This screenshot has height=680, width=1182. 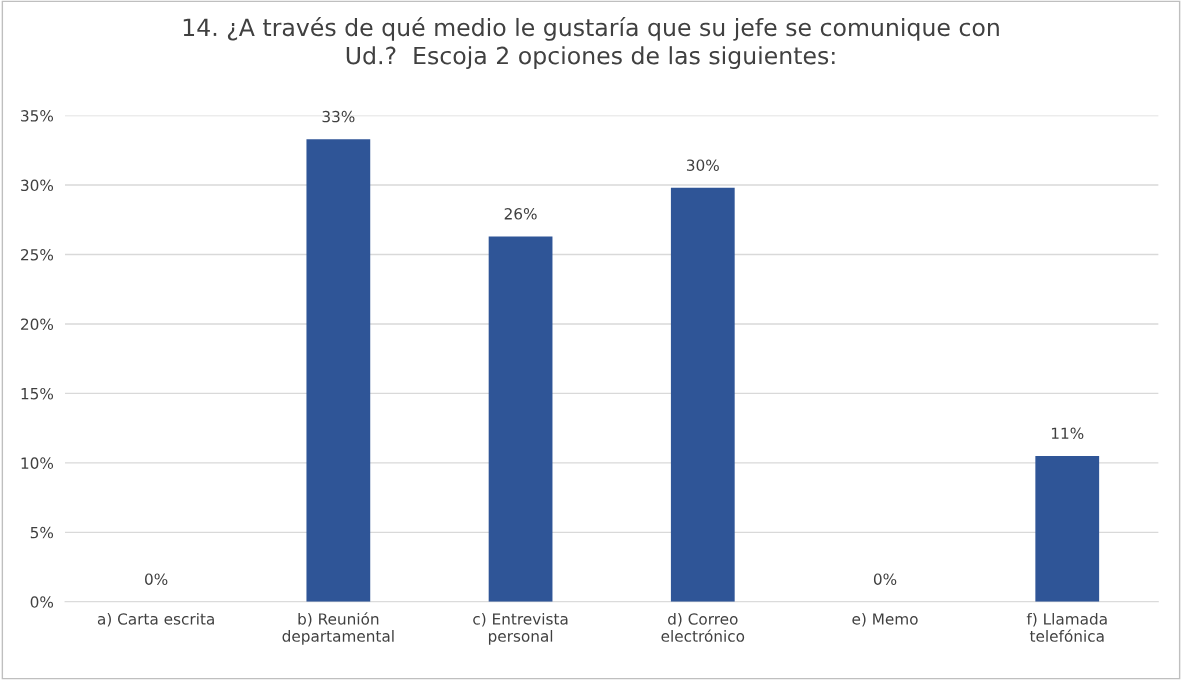 What do you see at coordinates (591, 43) in the screenshot?
I see `chart-title: 14. ¿A través de qué medio le gustaría que su jefe se comunique con Ud.? Escoja 2 opciones de las siguientes:` at bounding box center [591, 43].